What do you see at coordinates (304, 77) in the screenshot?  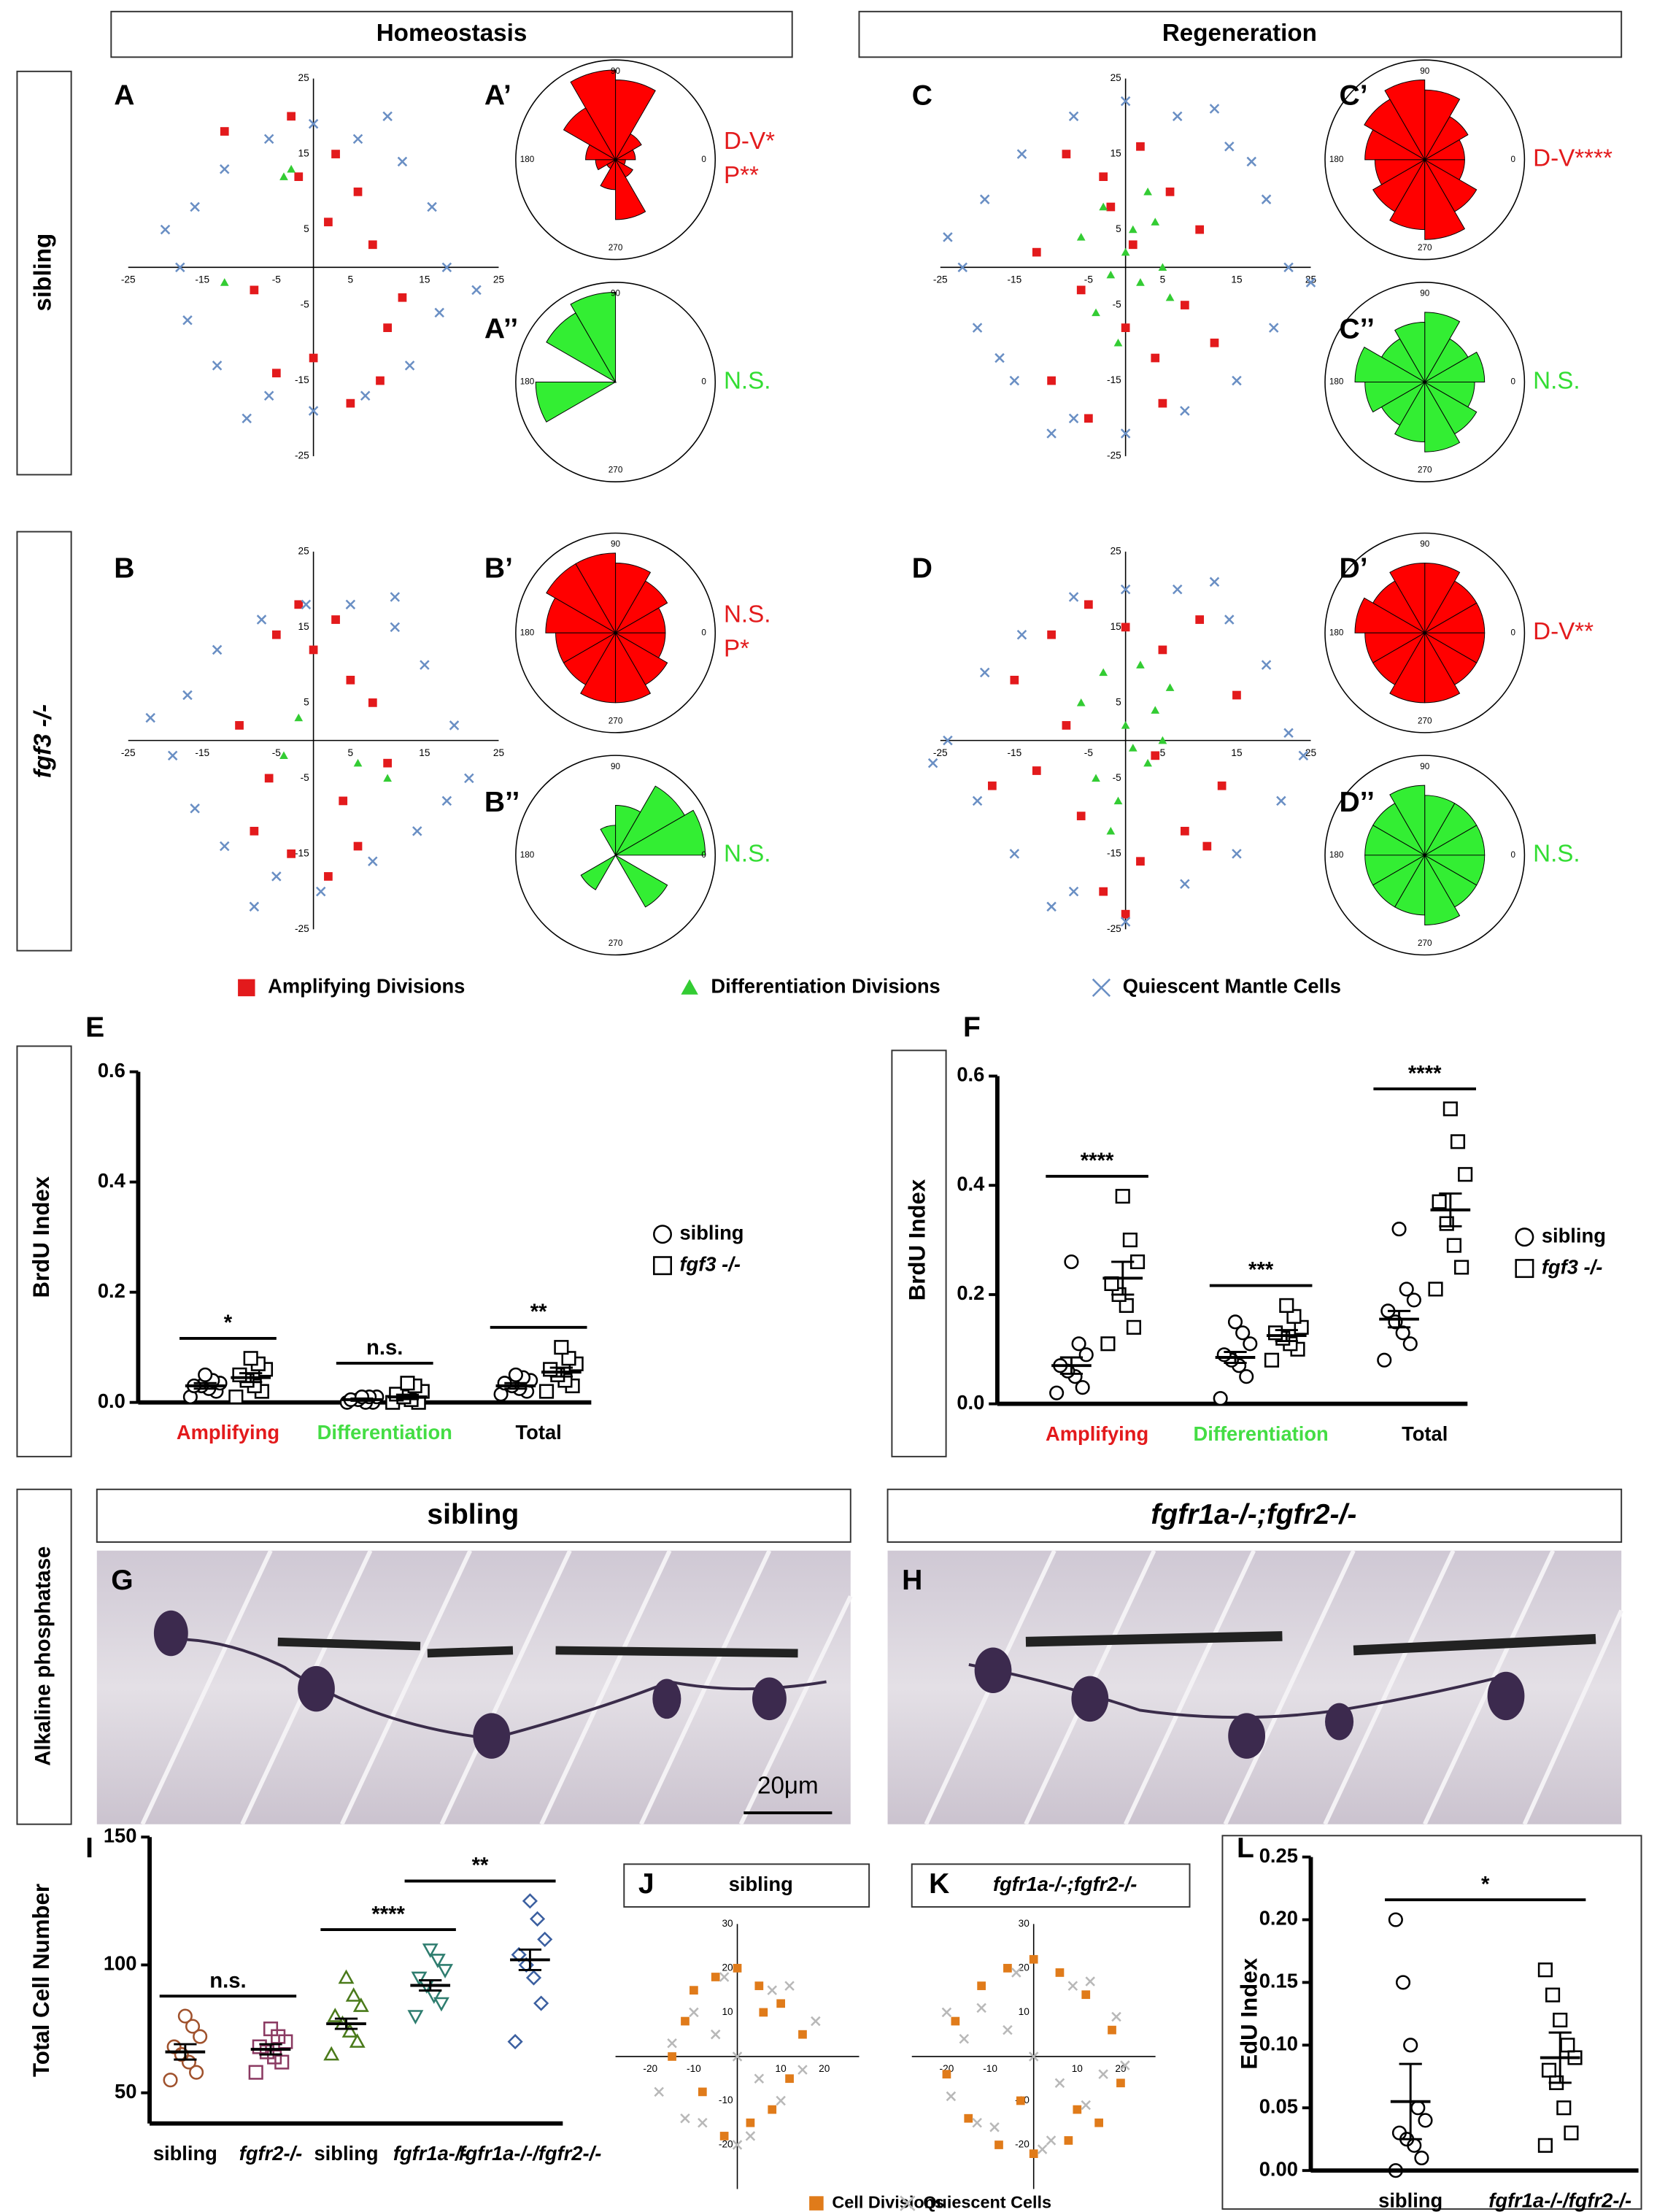 I see `y-tick-label: 25` at bounding box center [304, 77].